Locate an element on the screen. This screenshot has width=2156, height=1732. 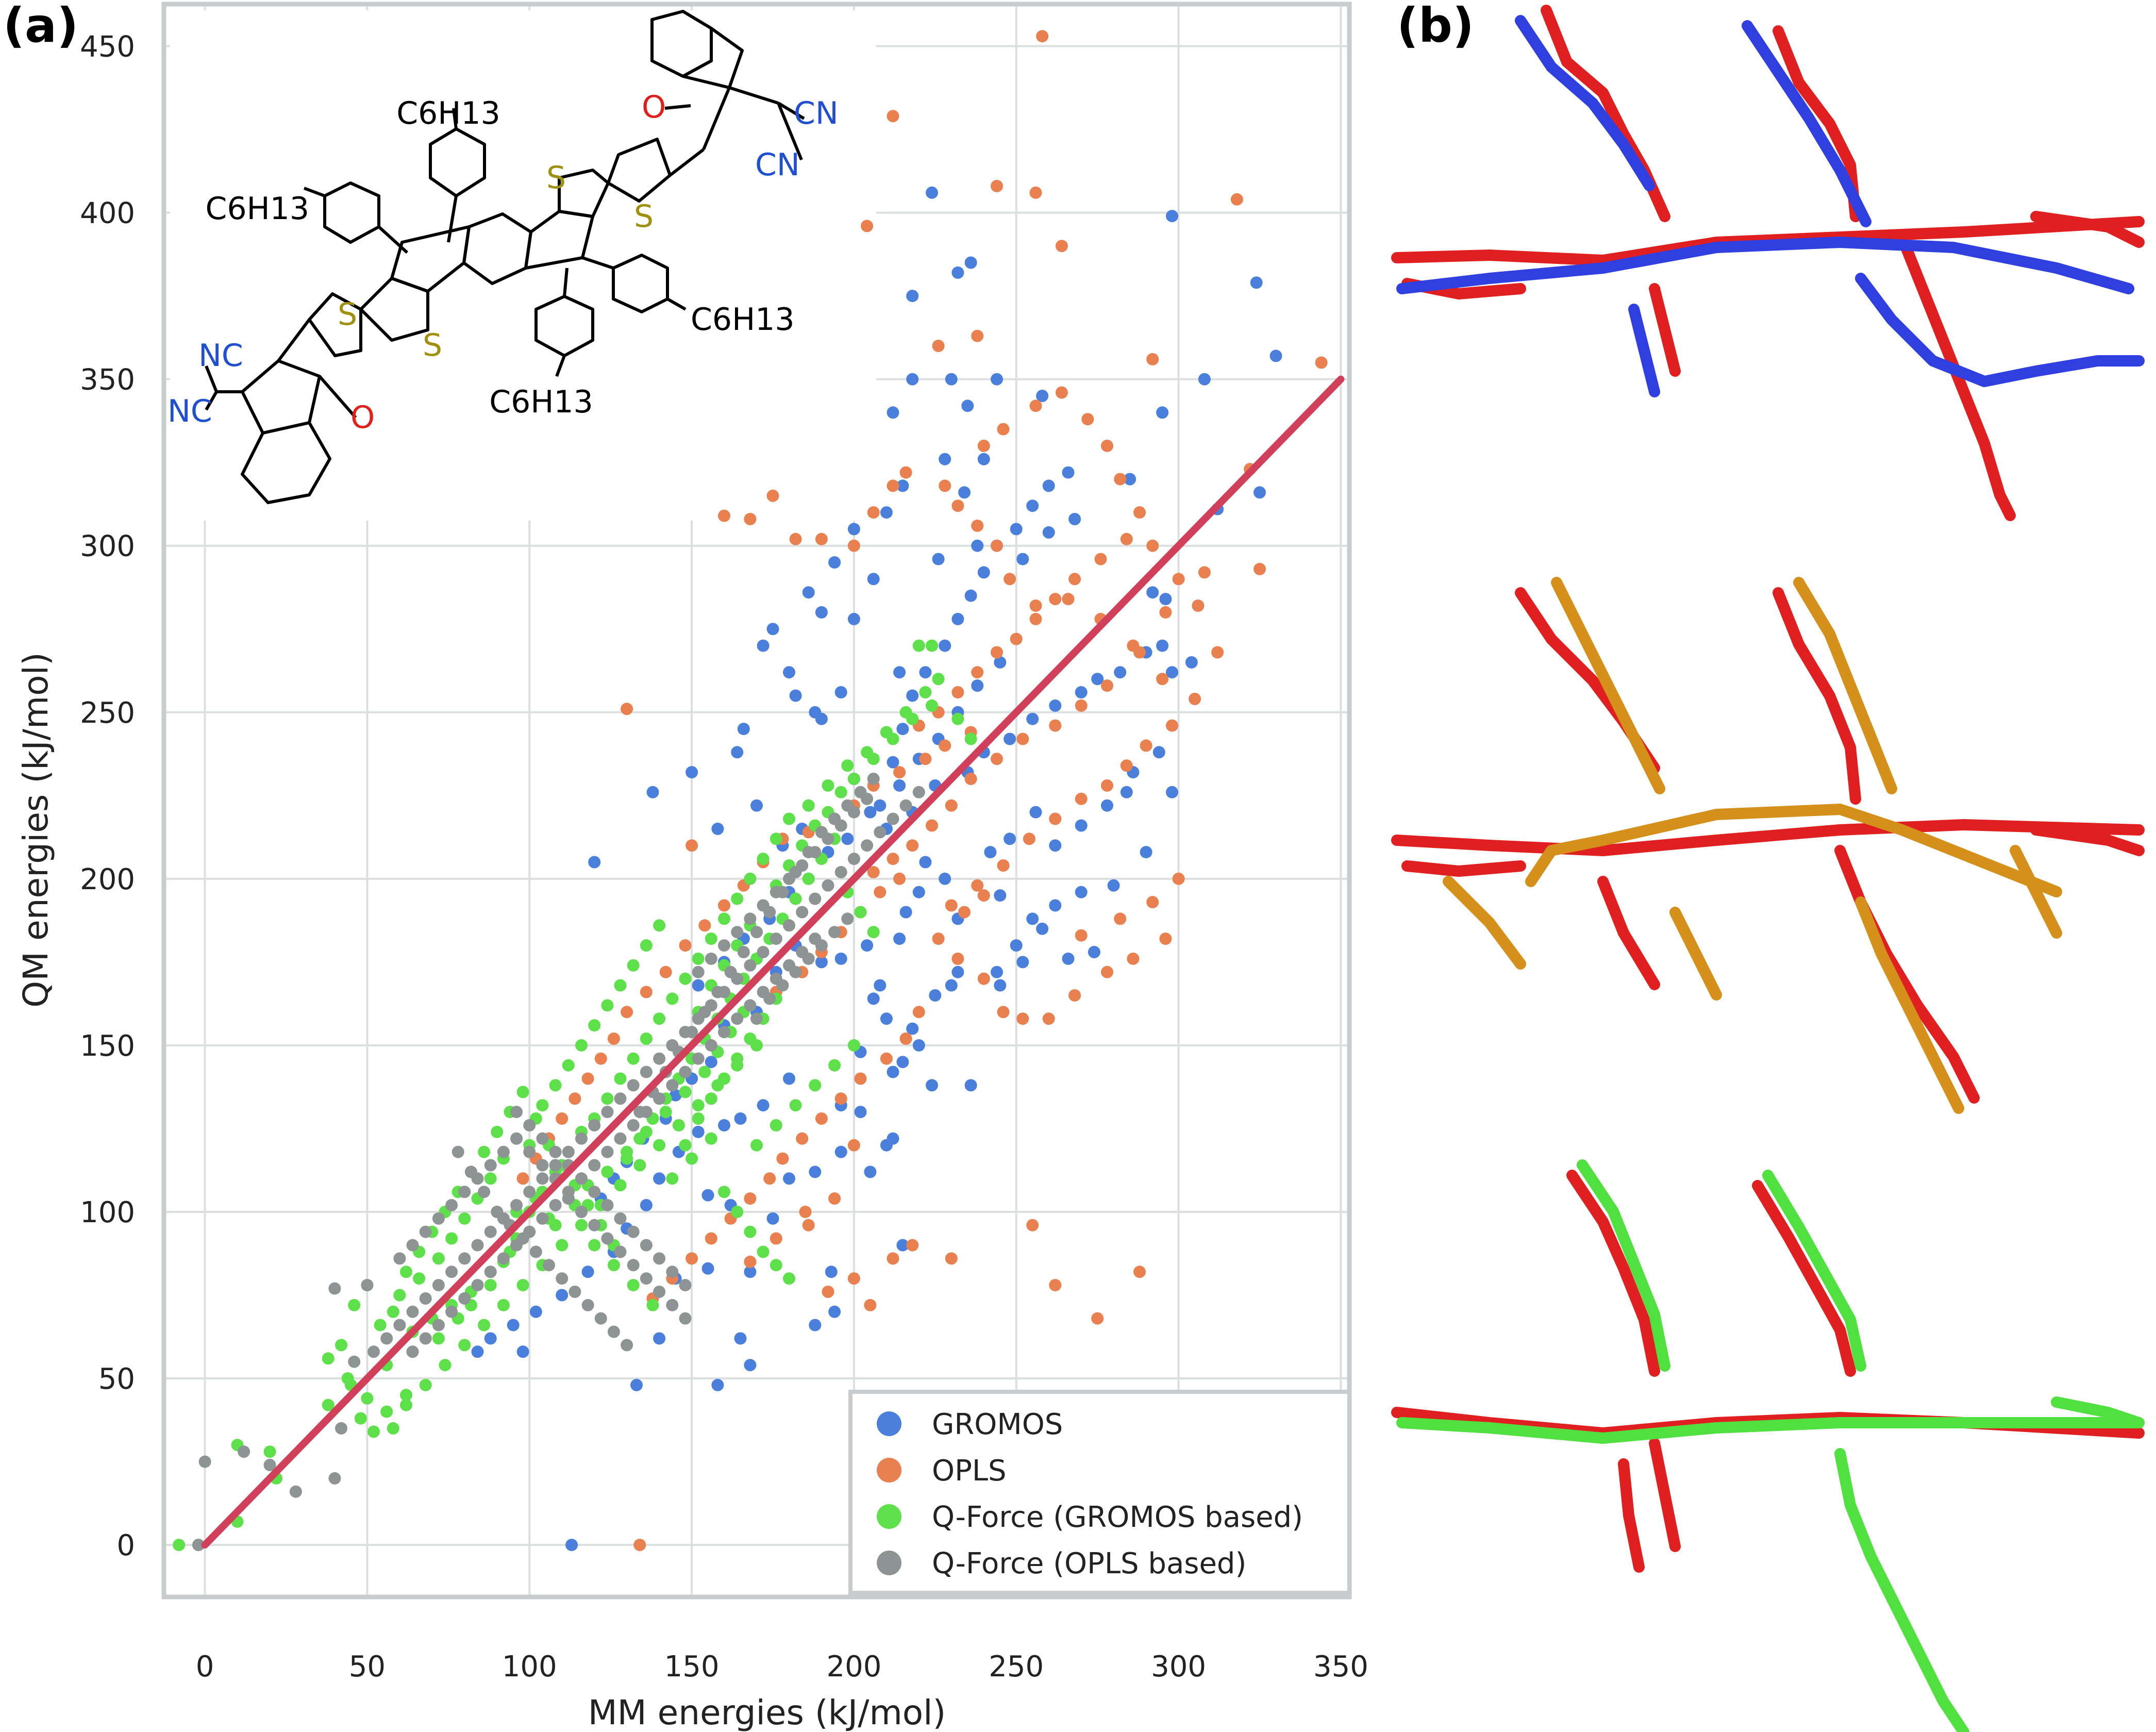
bottom-benzene-ring is located at coordinates (286, 462).